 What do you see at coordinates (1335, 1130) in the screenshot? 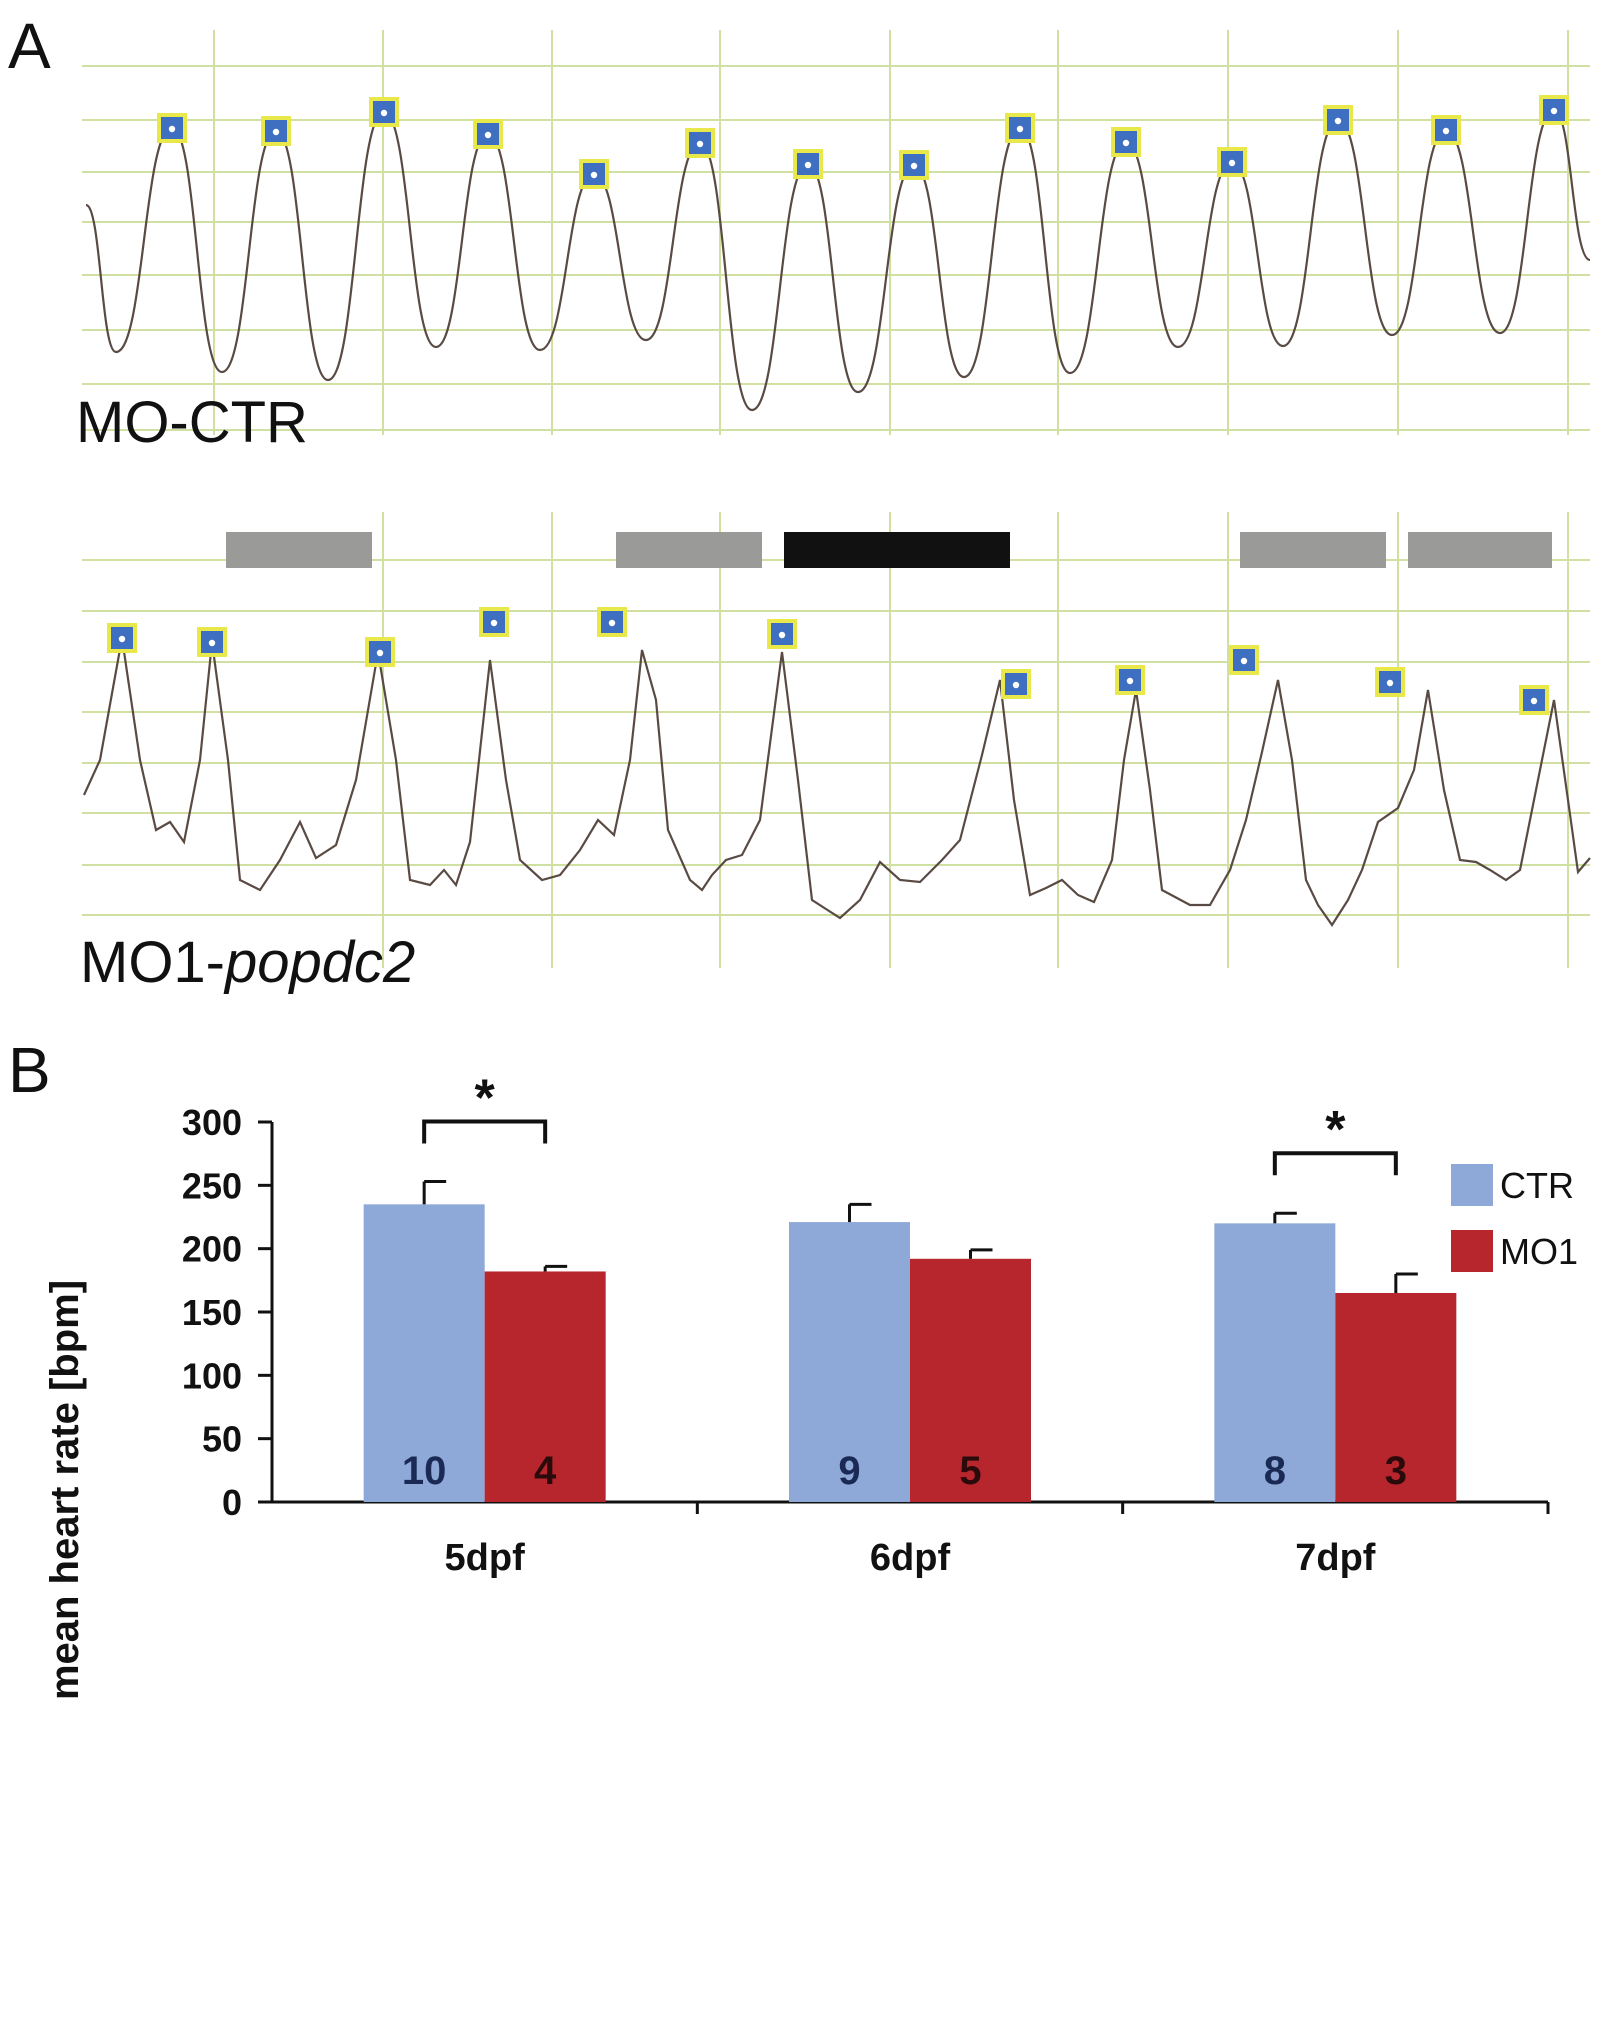
I see `significance-star: *` at bounding box center [1335, 1130].